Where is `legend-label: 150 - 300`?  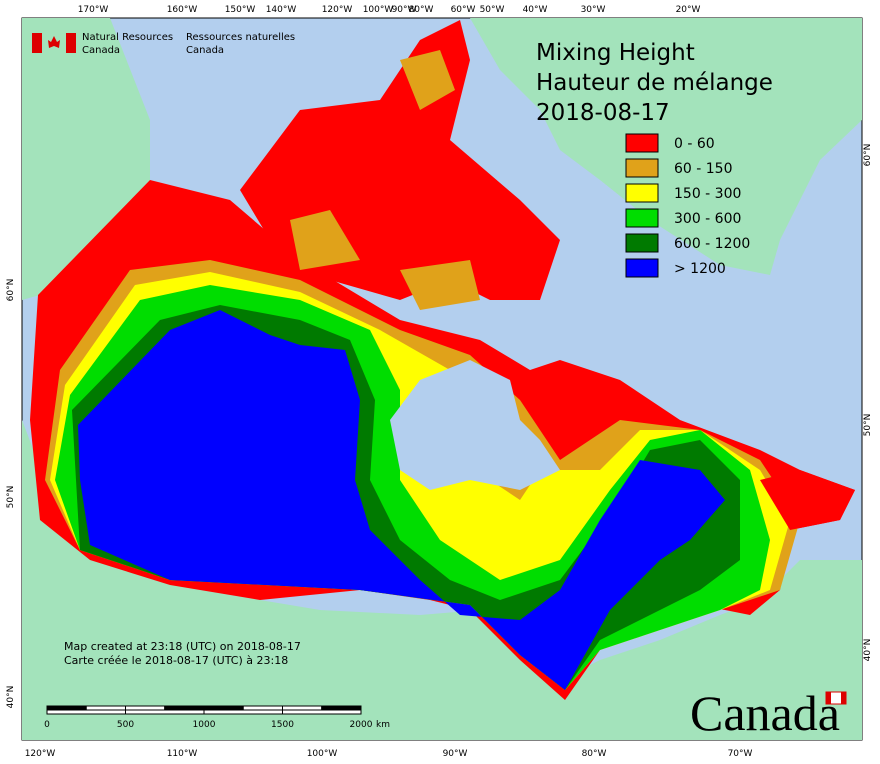 legend-label: 150 - 300 is located at coordinates (707, 194).